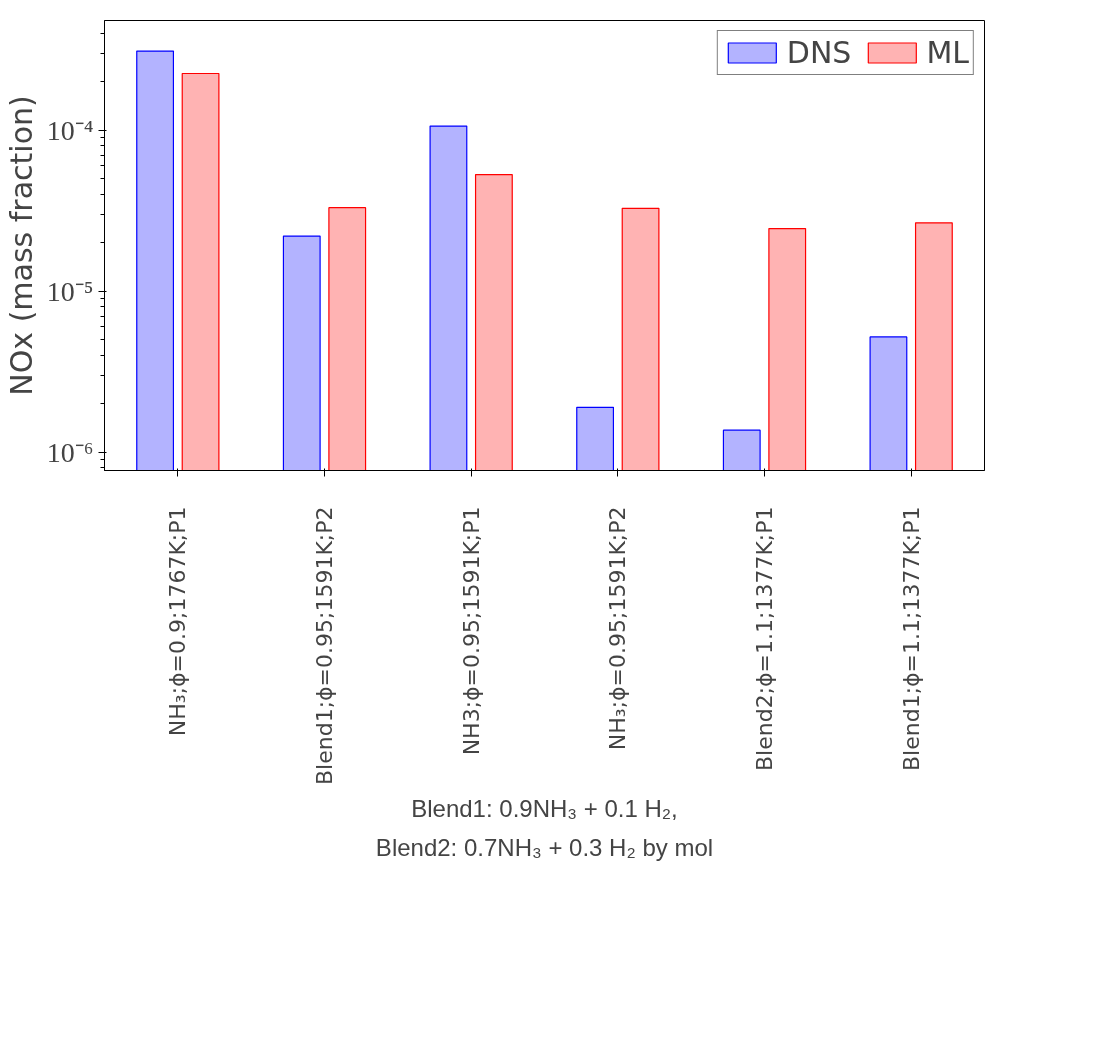  I want to click on x-tick-label: Blend1;ϕ=1.1;1377K;P1, so click(911, 638).